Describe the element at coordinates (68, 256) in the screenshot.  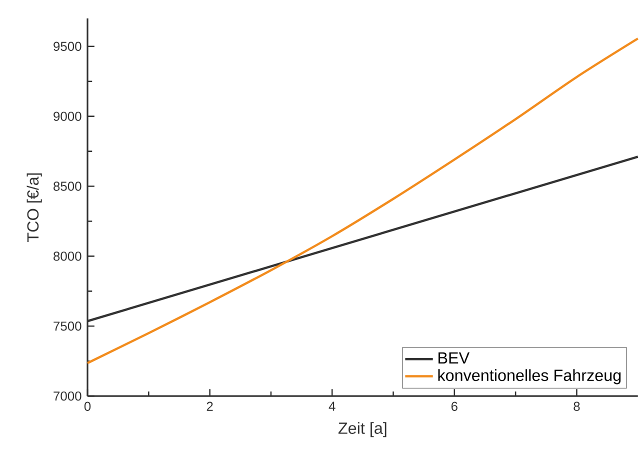
I see `y-tick-label: 8000` at that location.